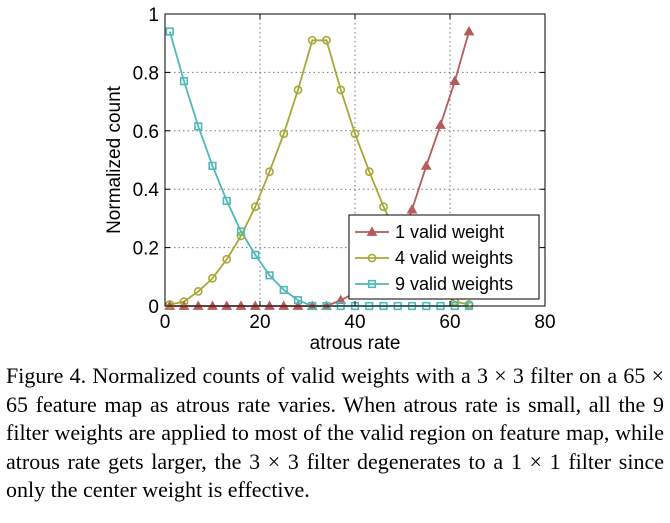 Image resolution: width=670 pixels, height=523 pixels. Describe the element at coordinates (146, 249) in the screenshot. I see `y-tick-label: 0.2` at that location.